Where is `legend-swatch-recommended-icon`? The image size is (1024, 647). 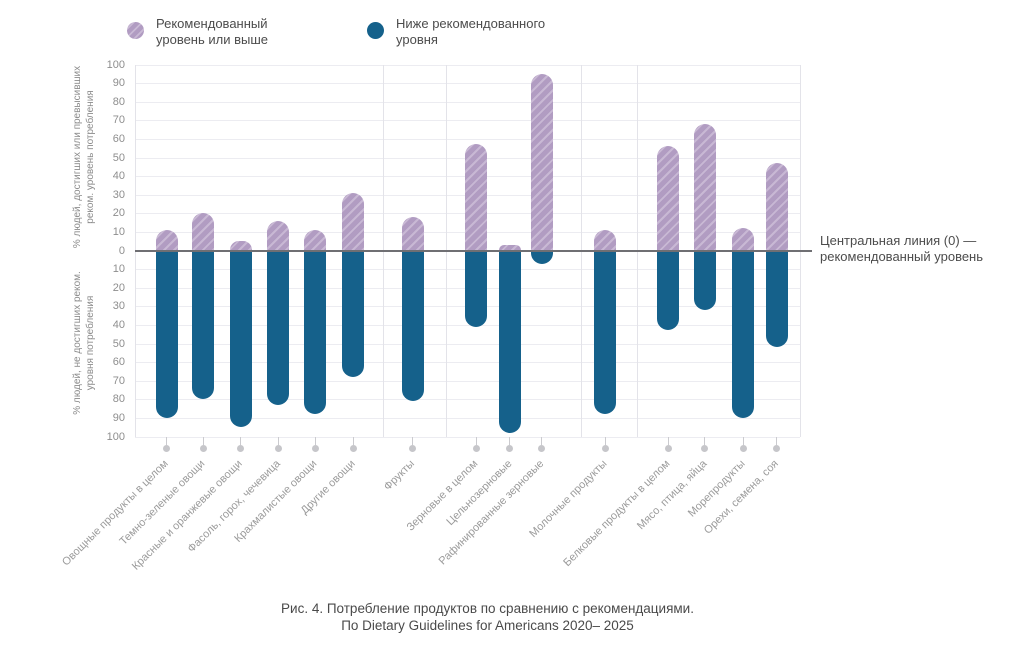
legend-swatch-recommended-icon is located at coordinates (135, 30).